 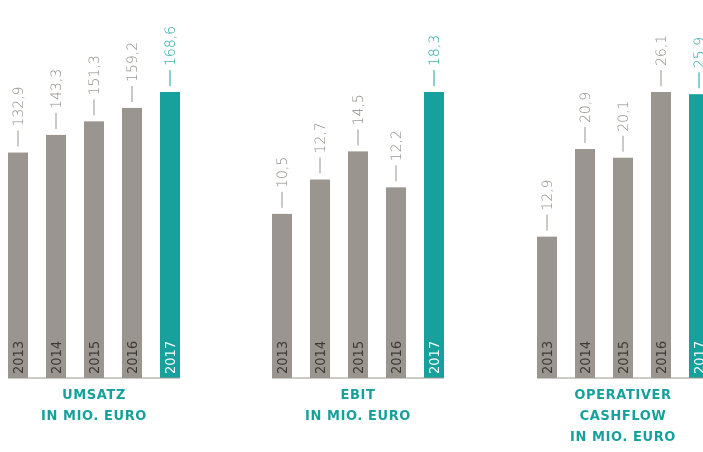 I want to click on value-label: 25,9, so click(x=697, y=52).